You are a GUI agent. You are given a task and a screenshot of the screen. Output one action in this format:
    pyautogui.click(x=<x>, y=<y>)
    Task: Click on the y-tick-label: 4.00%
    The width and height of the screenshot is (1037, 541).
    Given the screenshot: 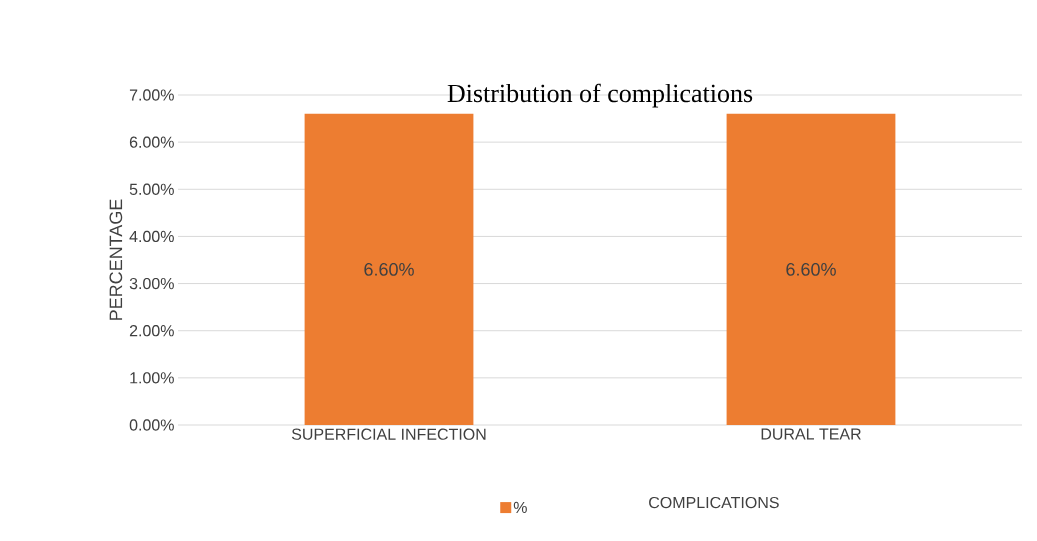 What is the action you would take?
    pyautogui.click(x=151, y=236)
    